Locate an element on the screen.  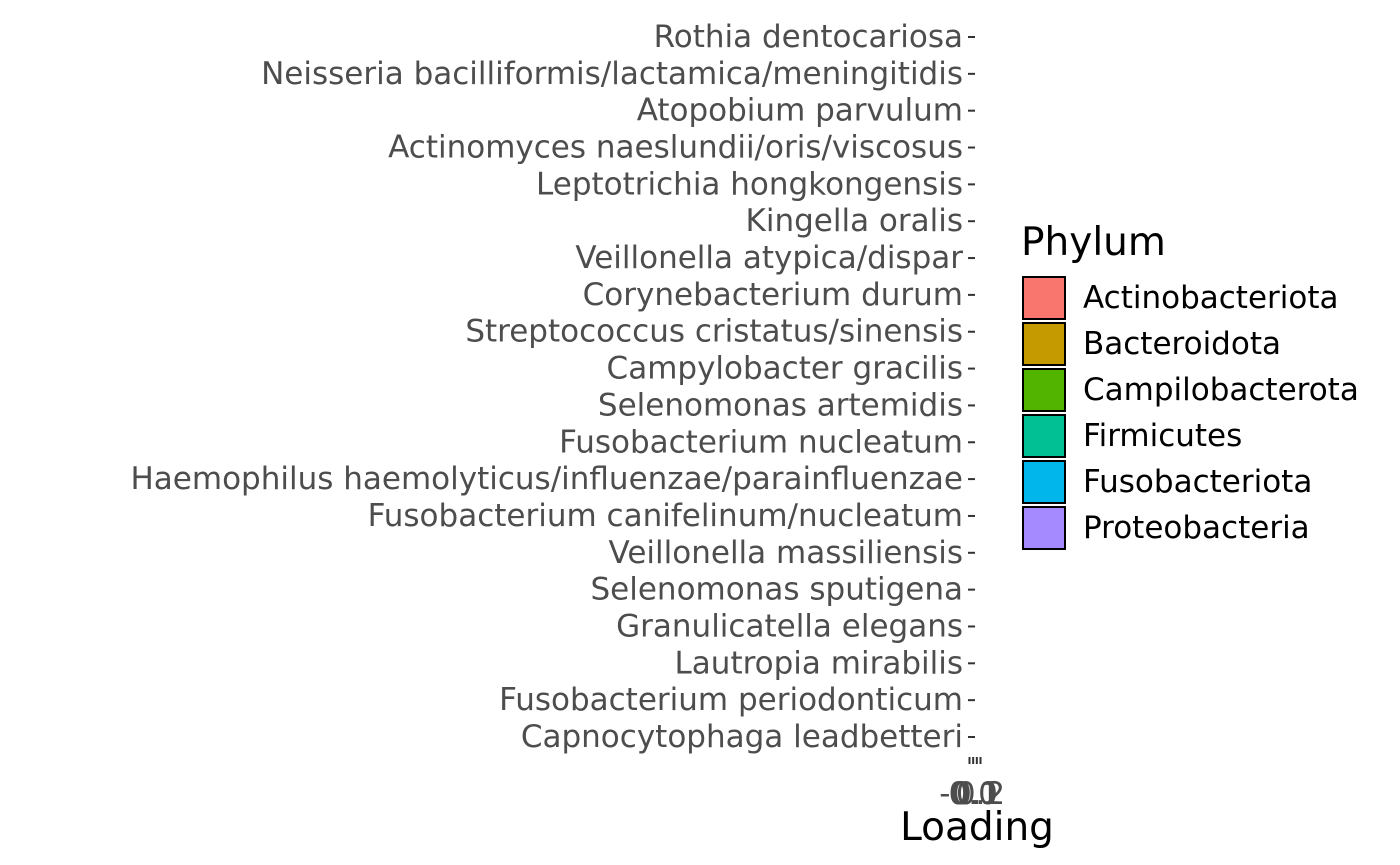
y-tick-label: Fusobacterium canifelinum/nucleatum is located at coordinates (665, 516).